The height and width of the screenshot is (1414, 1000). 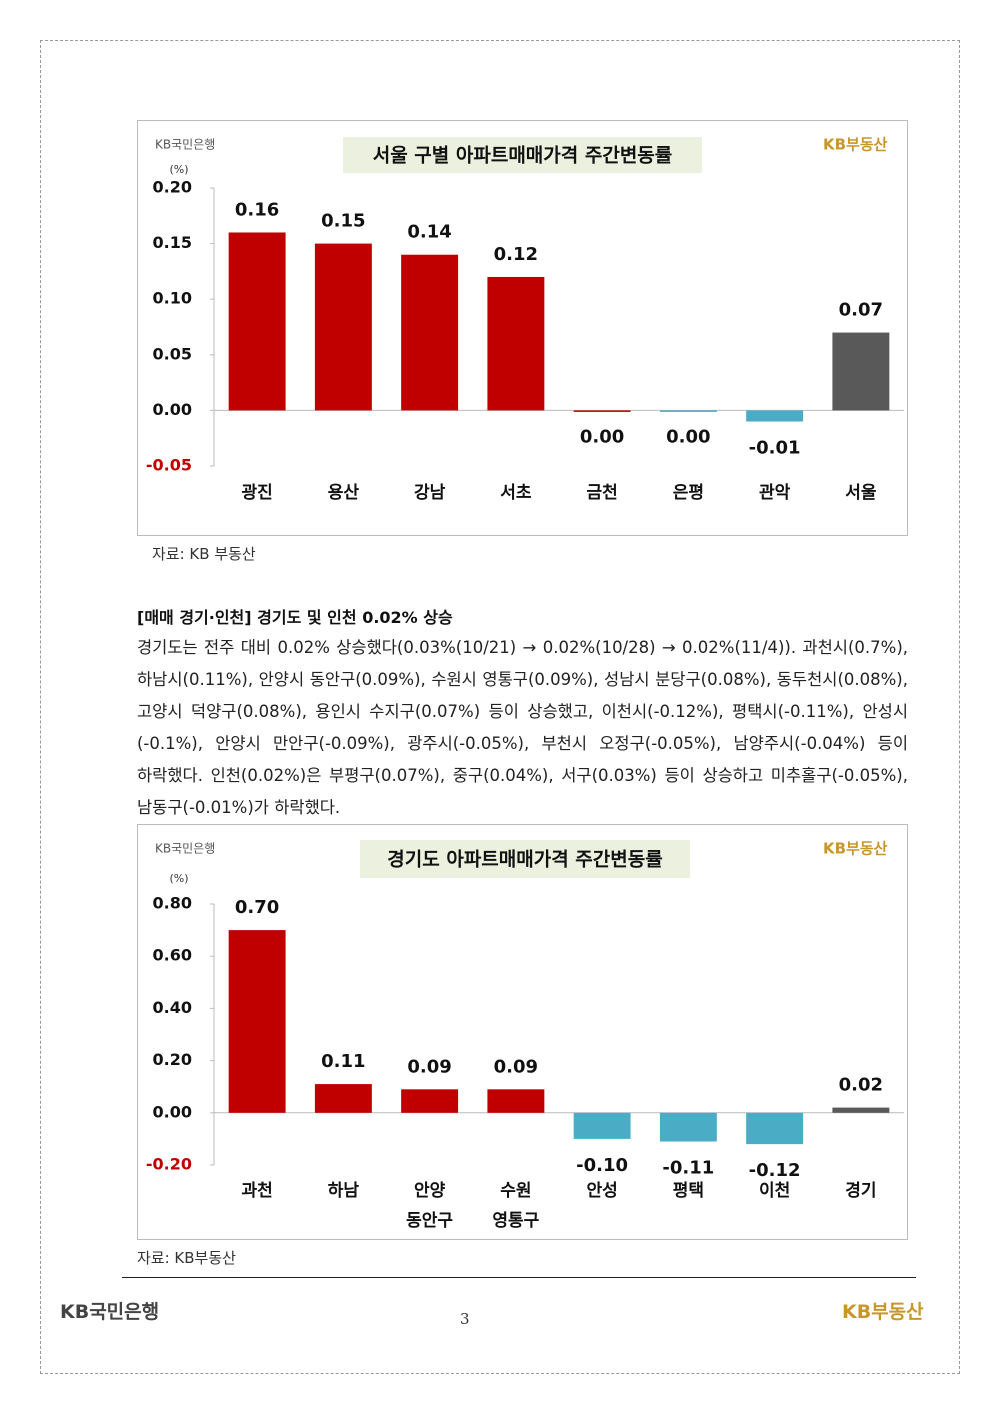 What do you see at coordinates (169, 465) in the screenshot?
I see `y-tick-label: -0.05` at bounding box center [169, 465].